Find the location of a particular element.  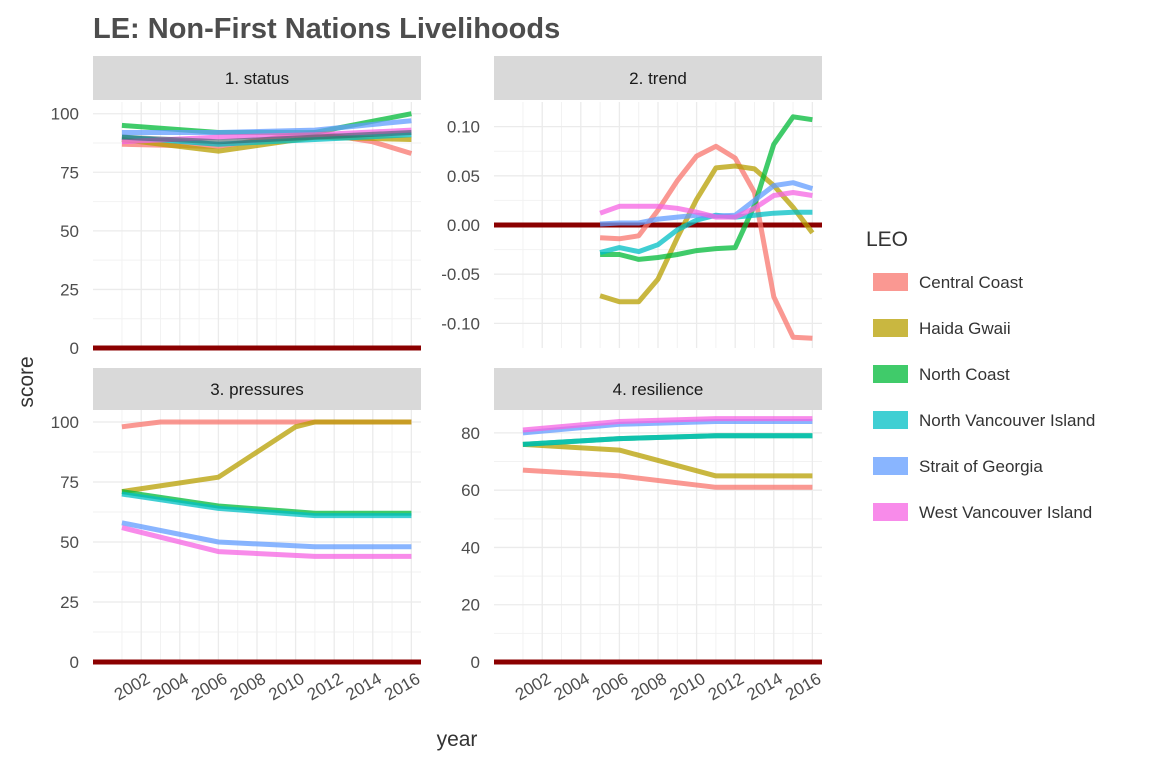

facet-panel: 1. status 0 25 50 75 100 is located at coordinates (236, 207).